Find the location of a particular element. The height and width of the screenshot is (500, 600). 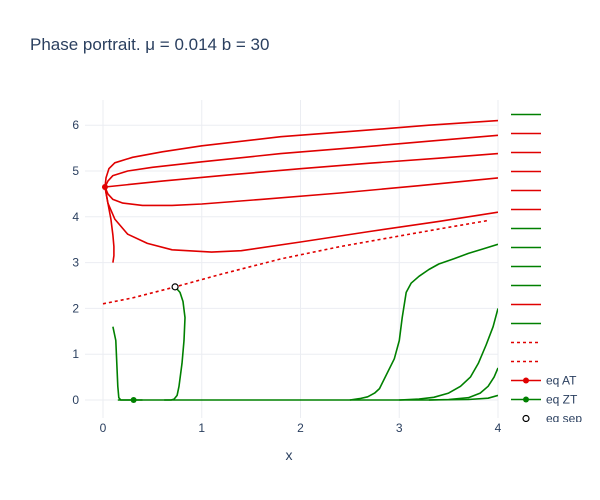

y-tick-label: 6 is located at coordinates (75, 125).